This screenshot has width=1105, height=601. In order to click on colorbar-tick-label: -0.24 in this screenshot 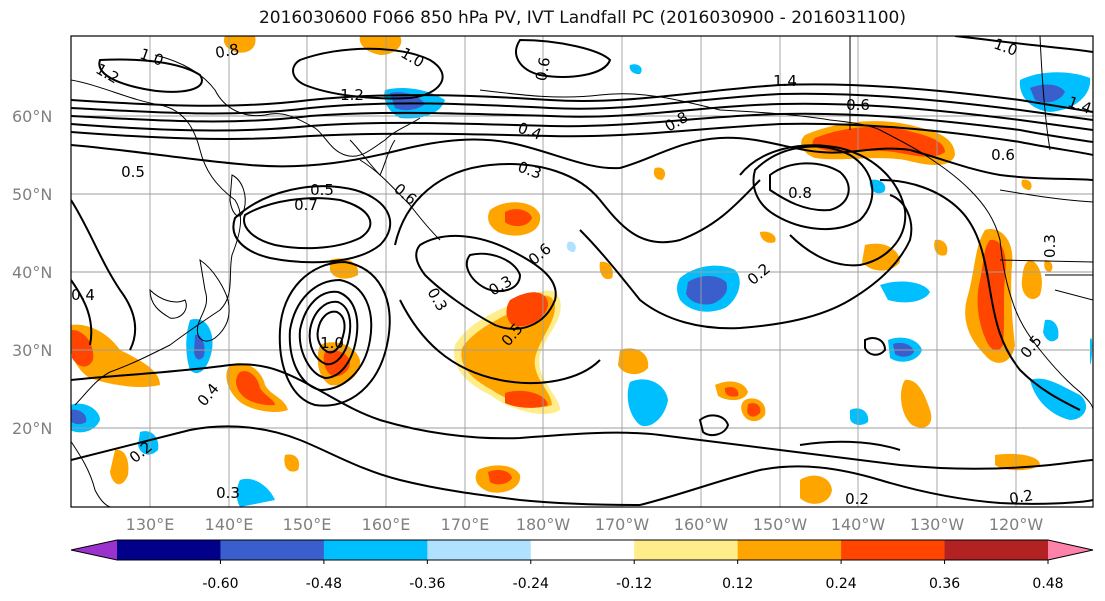, I will do `click(531, 584)`.